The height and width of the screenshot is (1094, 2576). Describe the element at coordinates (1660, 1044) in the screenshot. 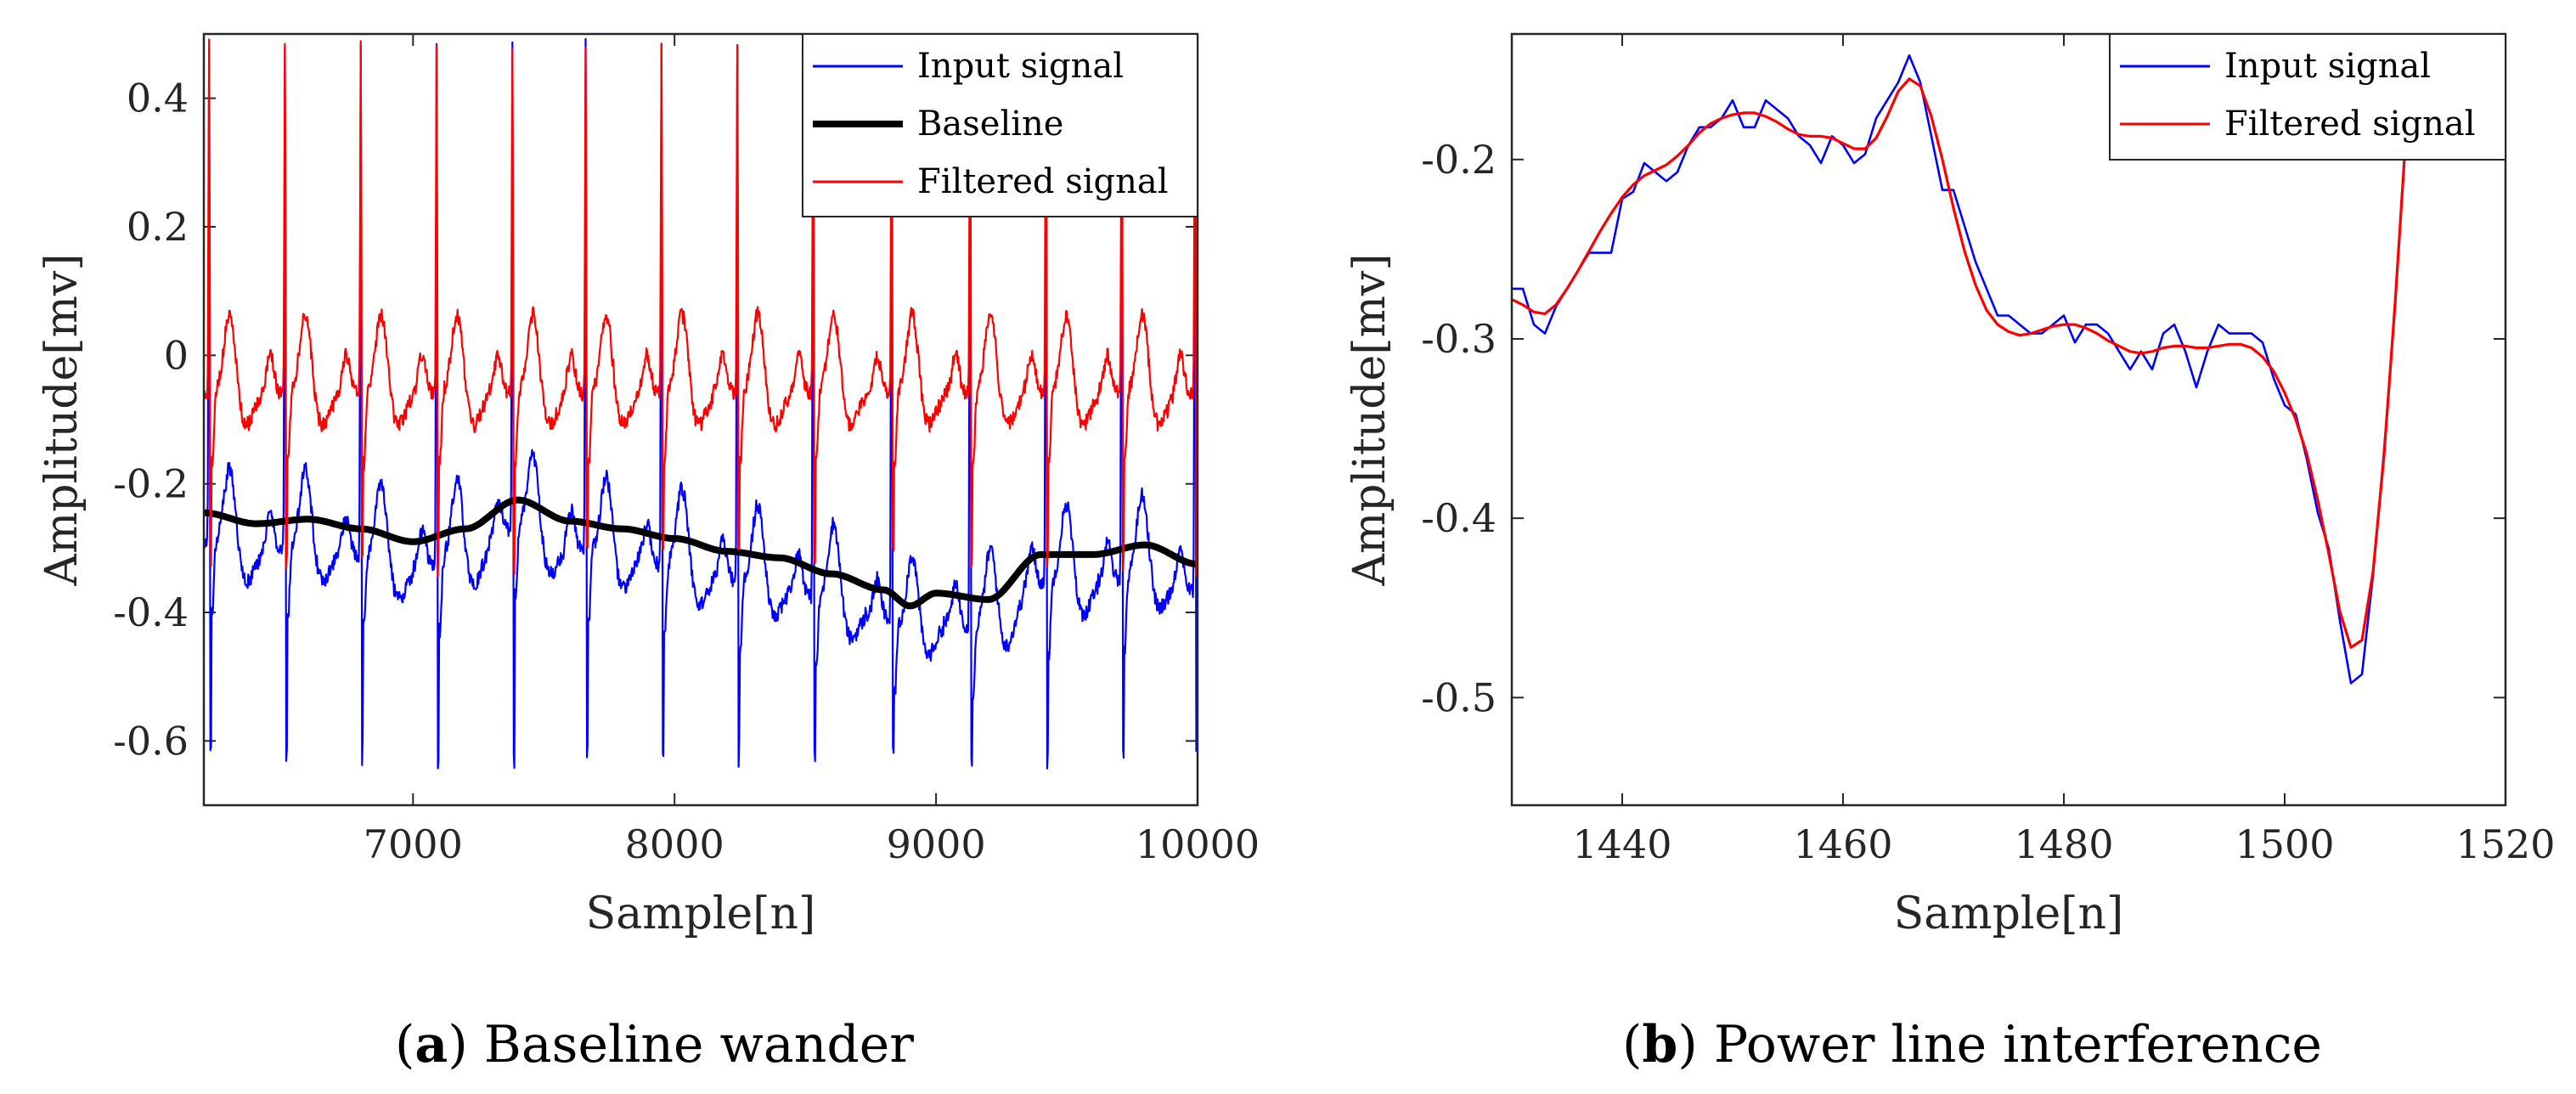

I see `caption-b-tag: b` at that location.